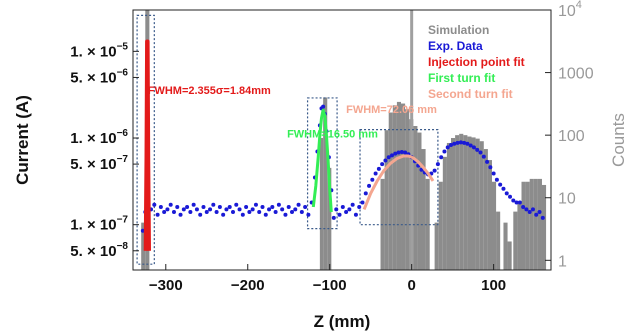 This screenshot has height=333, width=639. Describe the element at coordinates (123, 46) in the screenshot. I see `y-left-tick-exponent: −5` at that location.